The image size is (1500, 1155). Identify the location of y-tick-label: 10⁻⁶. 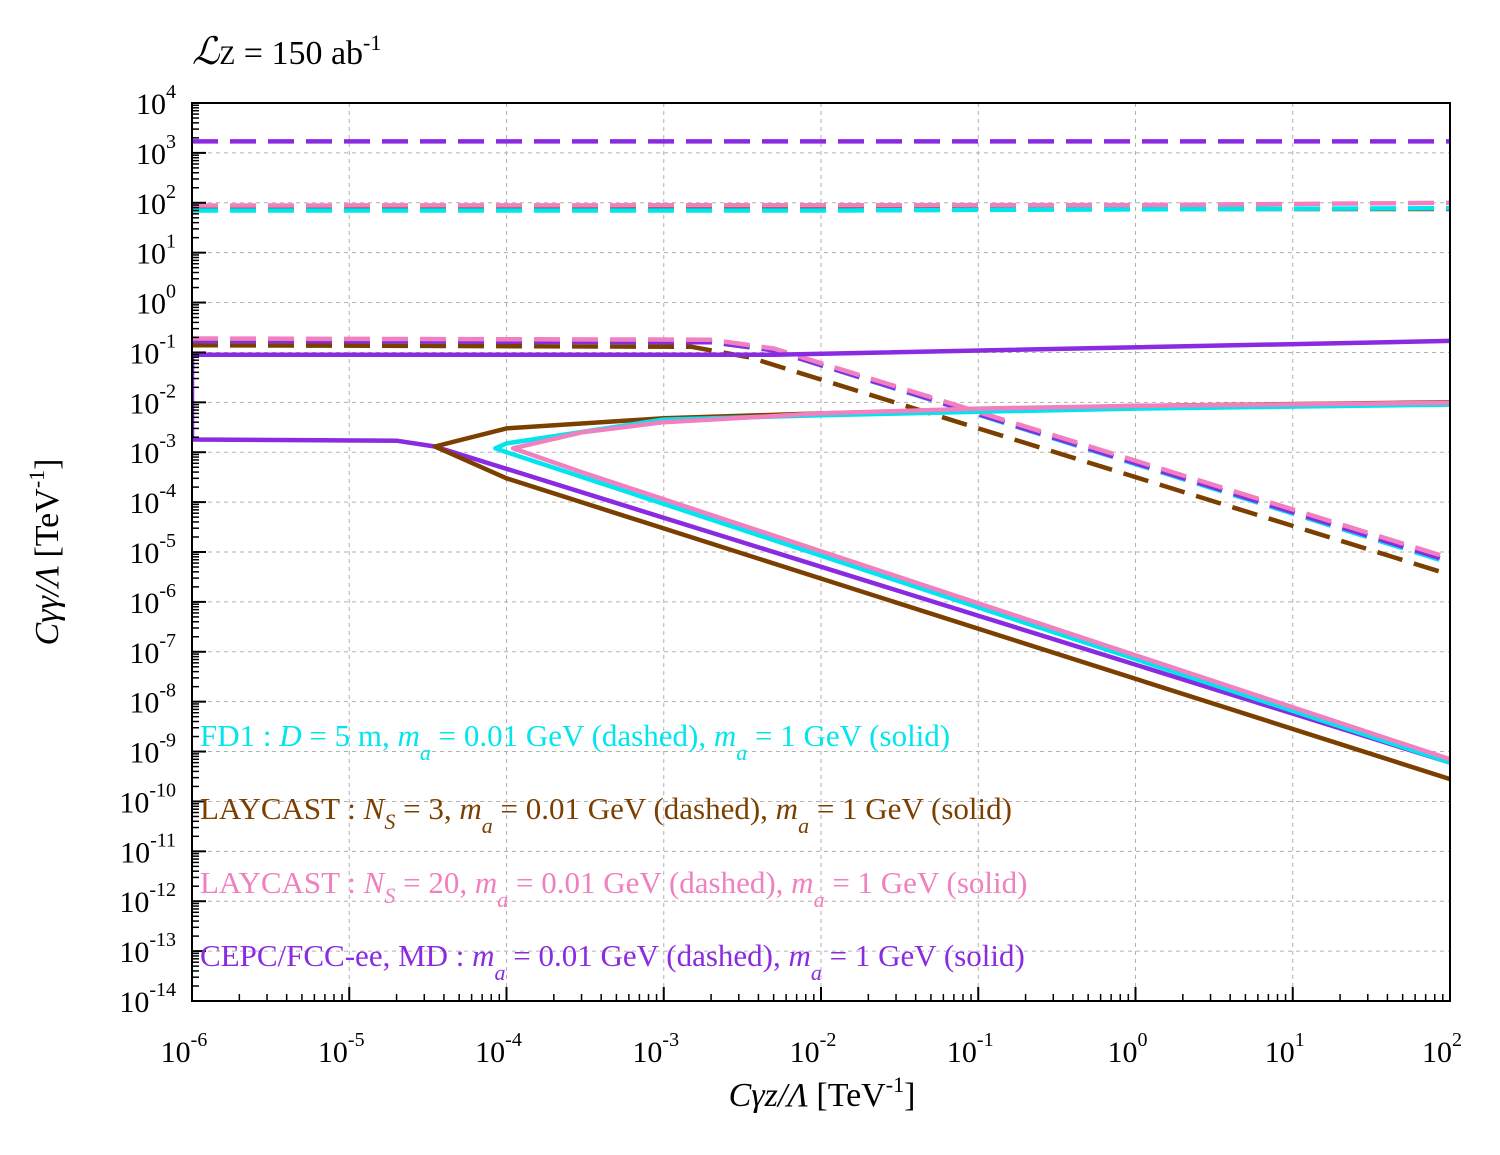
(152, 600).